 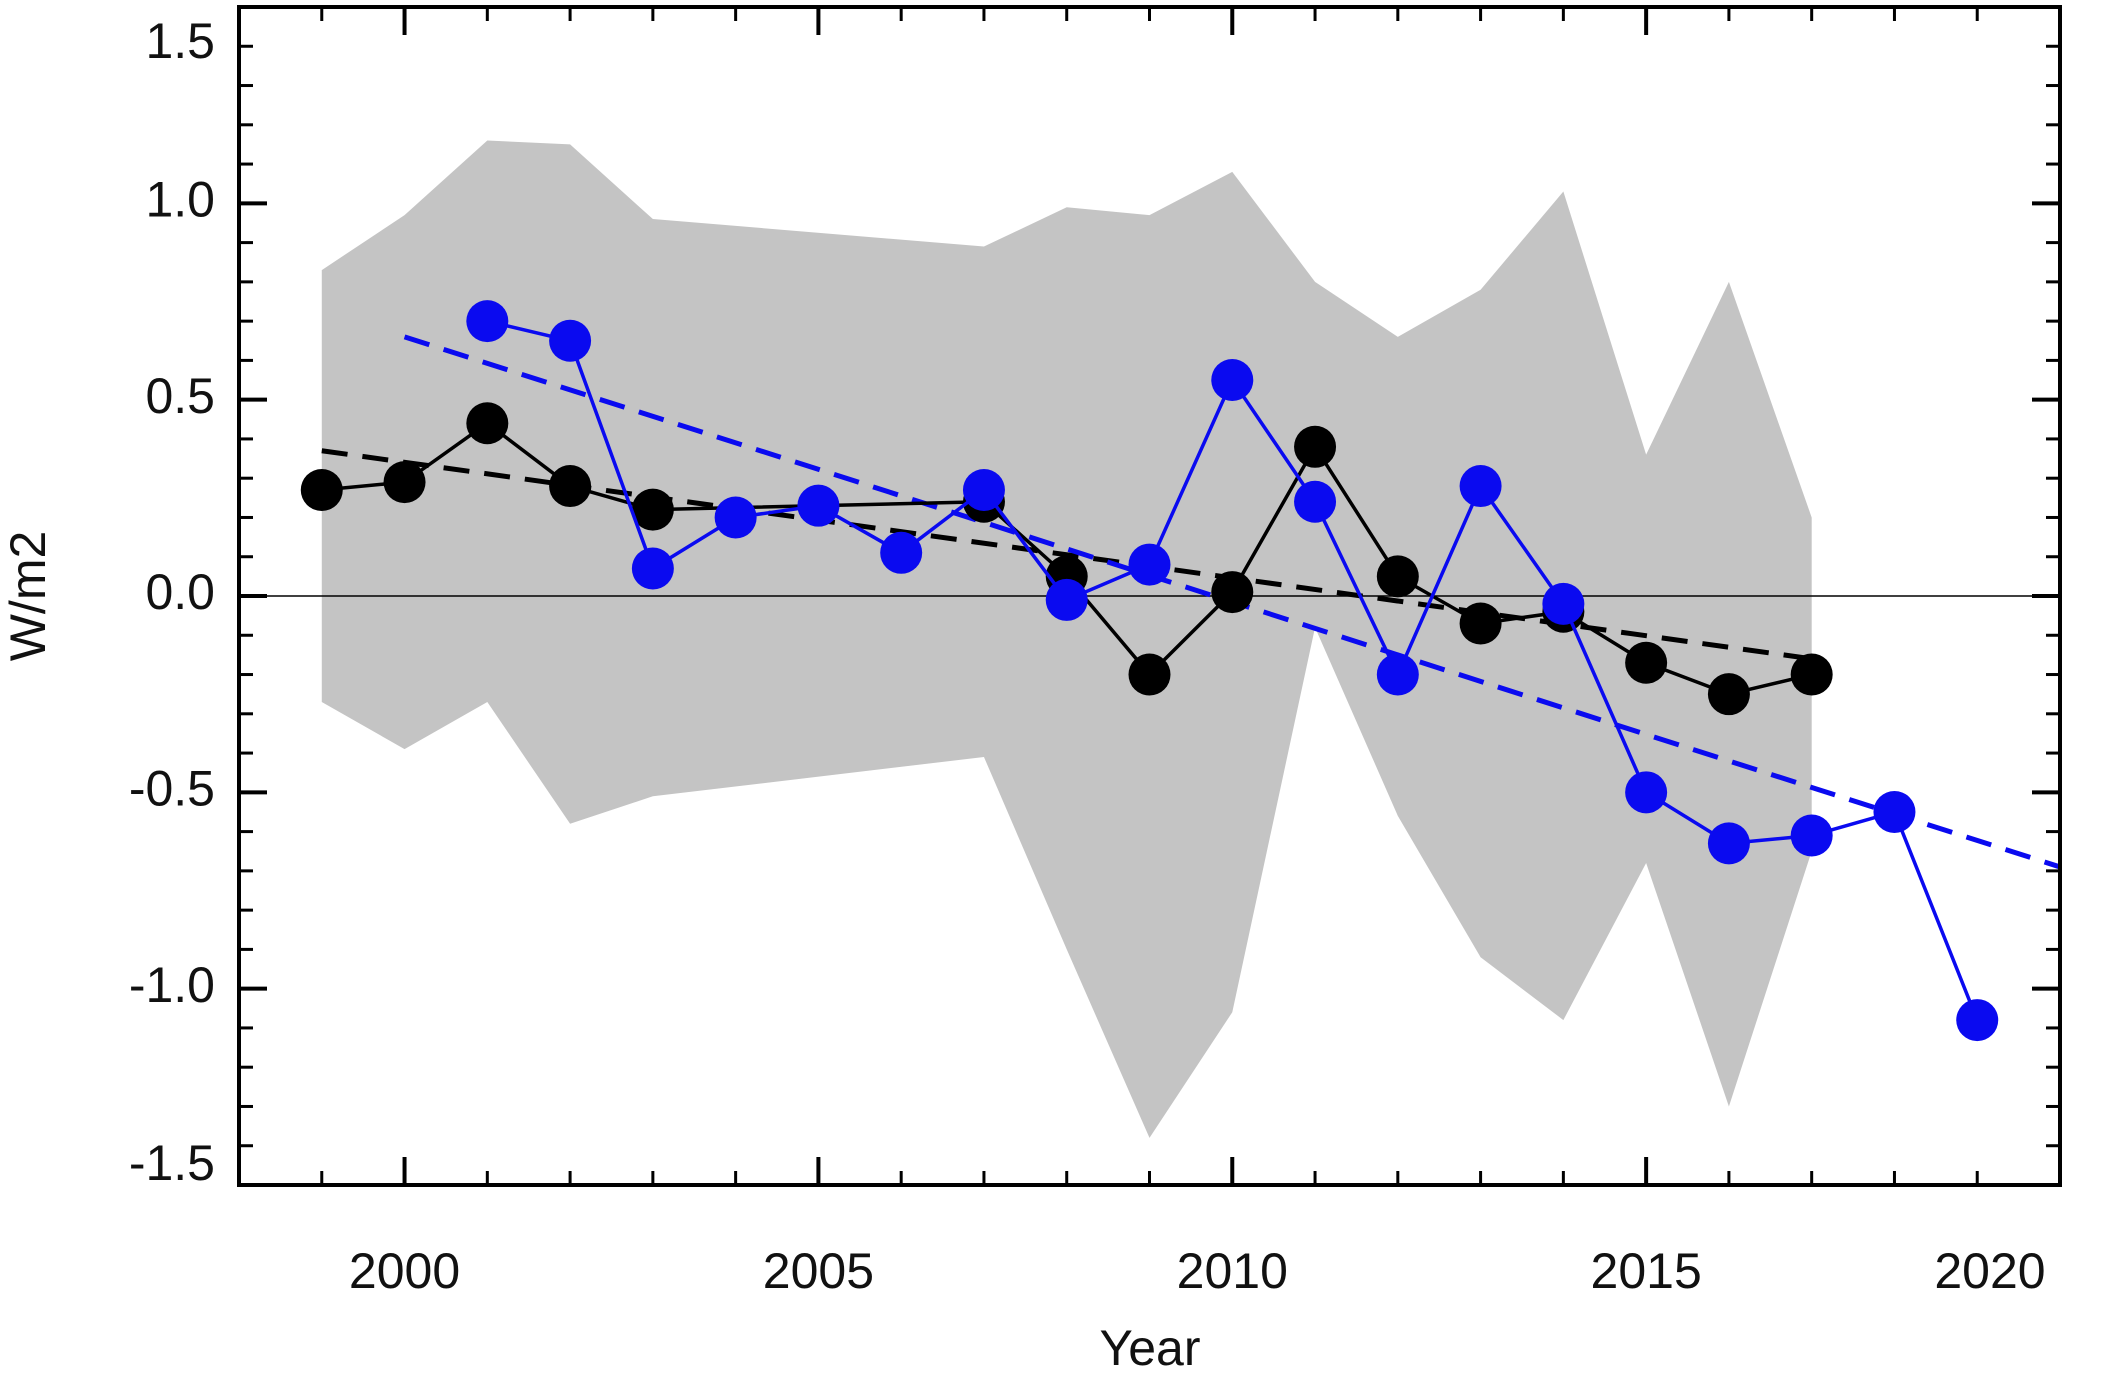 What do you see at coordinates (172, 1163) in the screenshot?
I see `y-tick-label: -1.5` at bounding box center [172, 1163].